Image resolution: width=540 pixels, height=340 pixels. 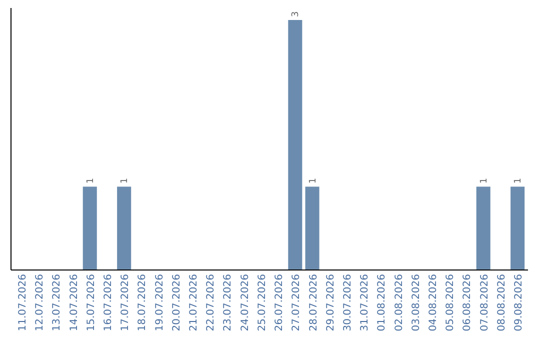 What do you see at coordinates (382, 303) in the screenshot?
I see `x-tick-label: 01.08.2026` at bounding box center [382, 303].